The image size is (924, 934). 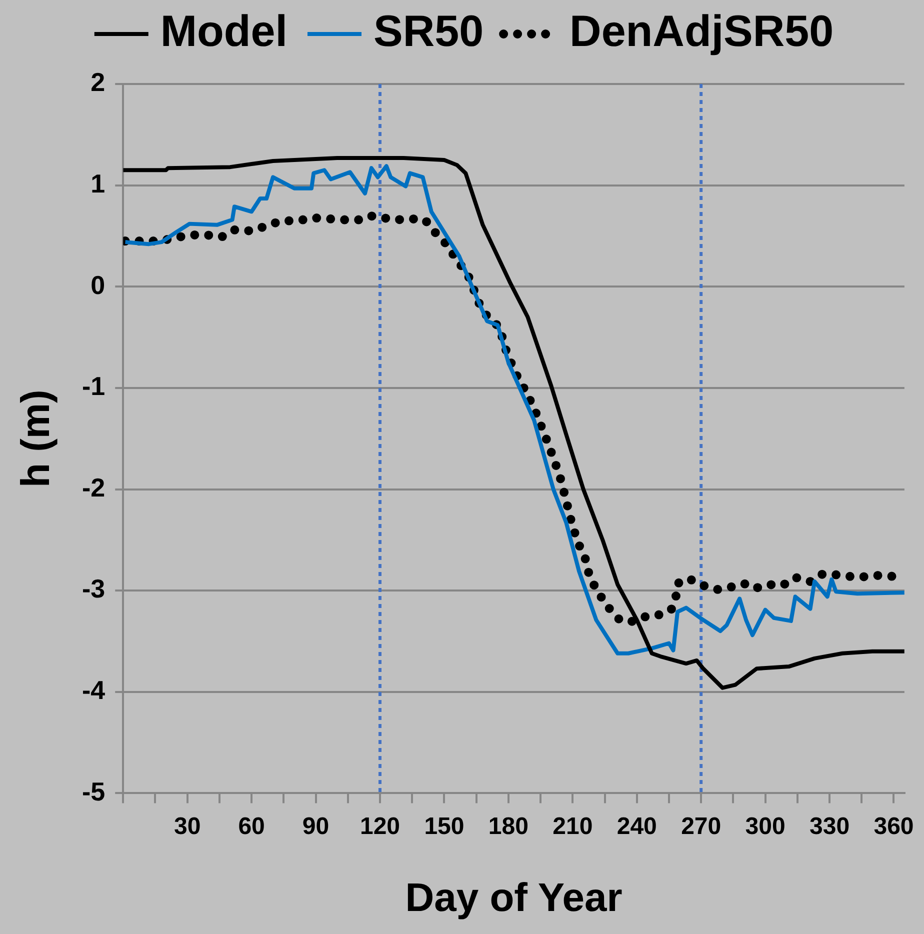 I want to click on x-axis-title: Day of Year, so click(x=513, y=898).